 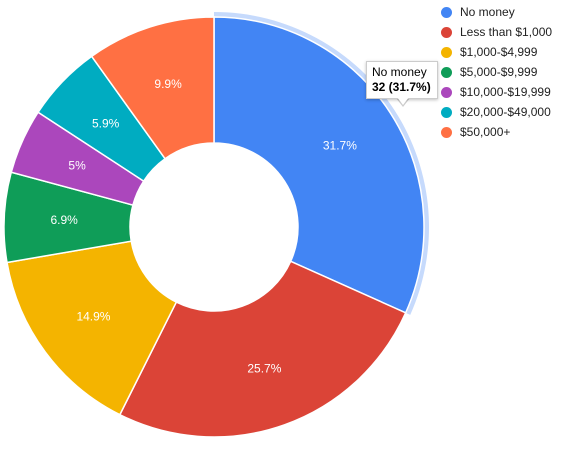 I want to click on slice-label-less-than-1-000: 25.7%, so click(x=264, y=368).